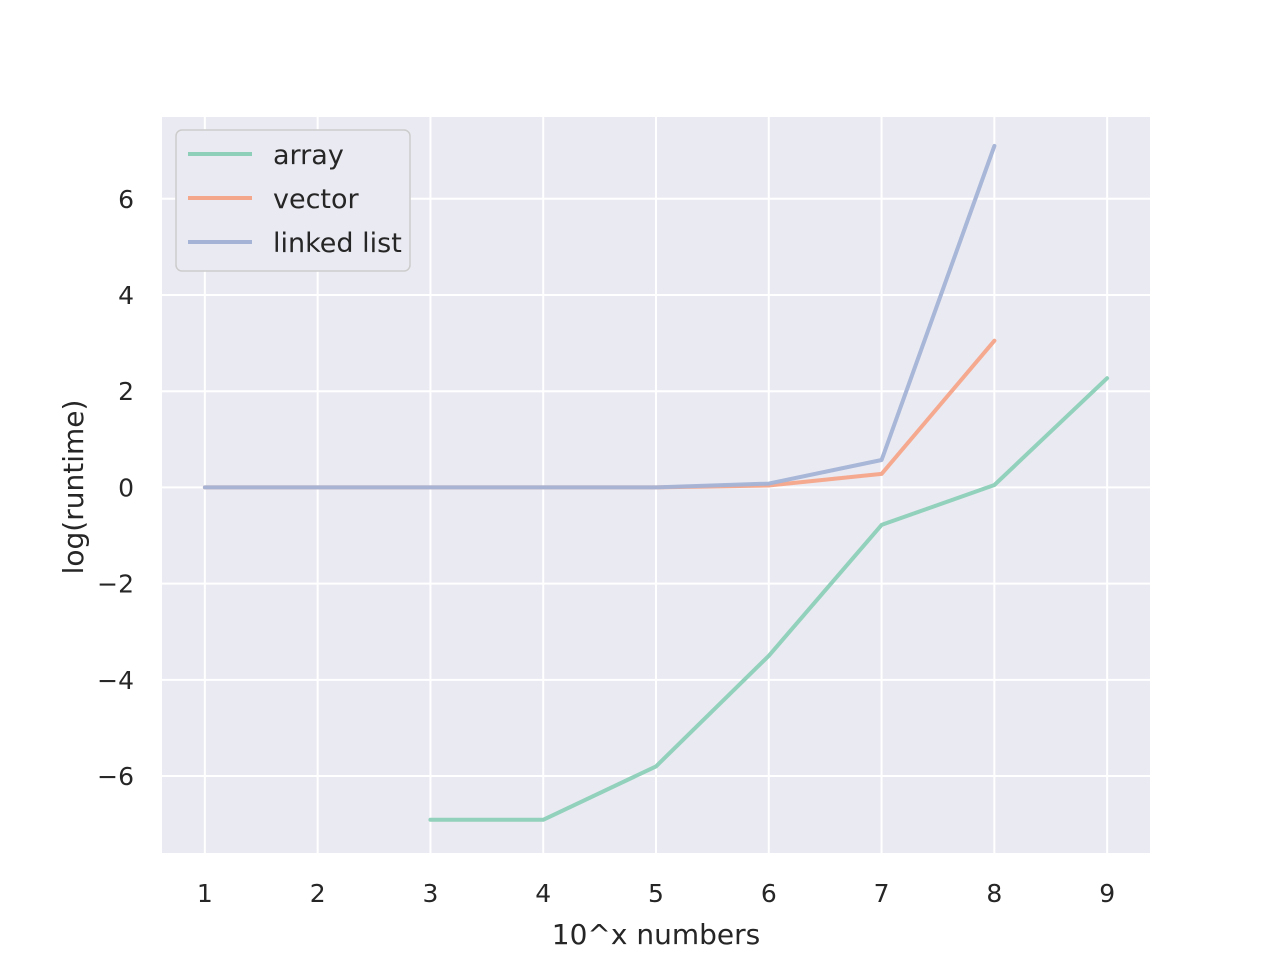 This screenshot has width=1280, height=960. I want to click on x-tick-label: 1, so click(205, 893).